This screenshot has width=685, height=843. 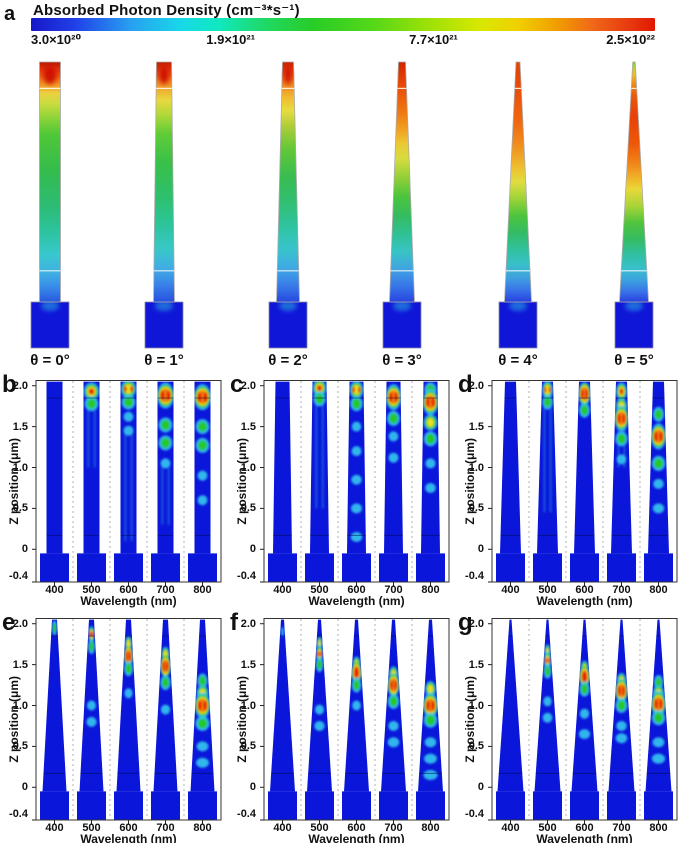 What do you see at coordinates (634, 360) in the screenshot?
I see `theta-label-5: θ = 5°` at bounding box center [634, 360].